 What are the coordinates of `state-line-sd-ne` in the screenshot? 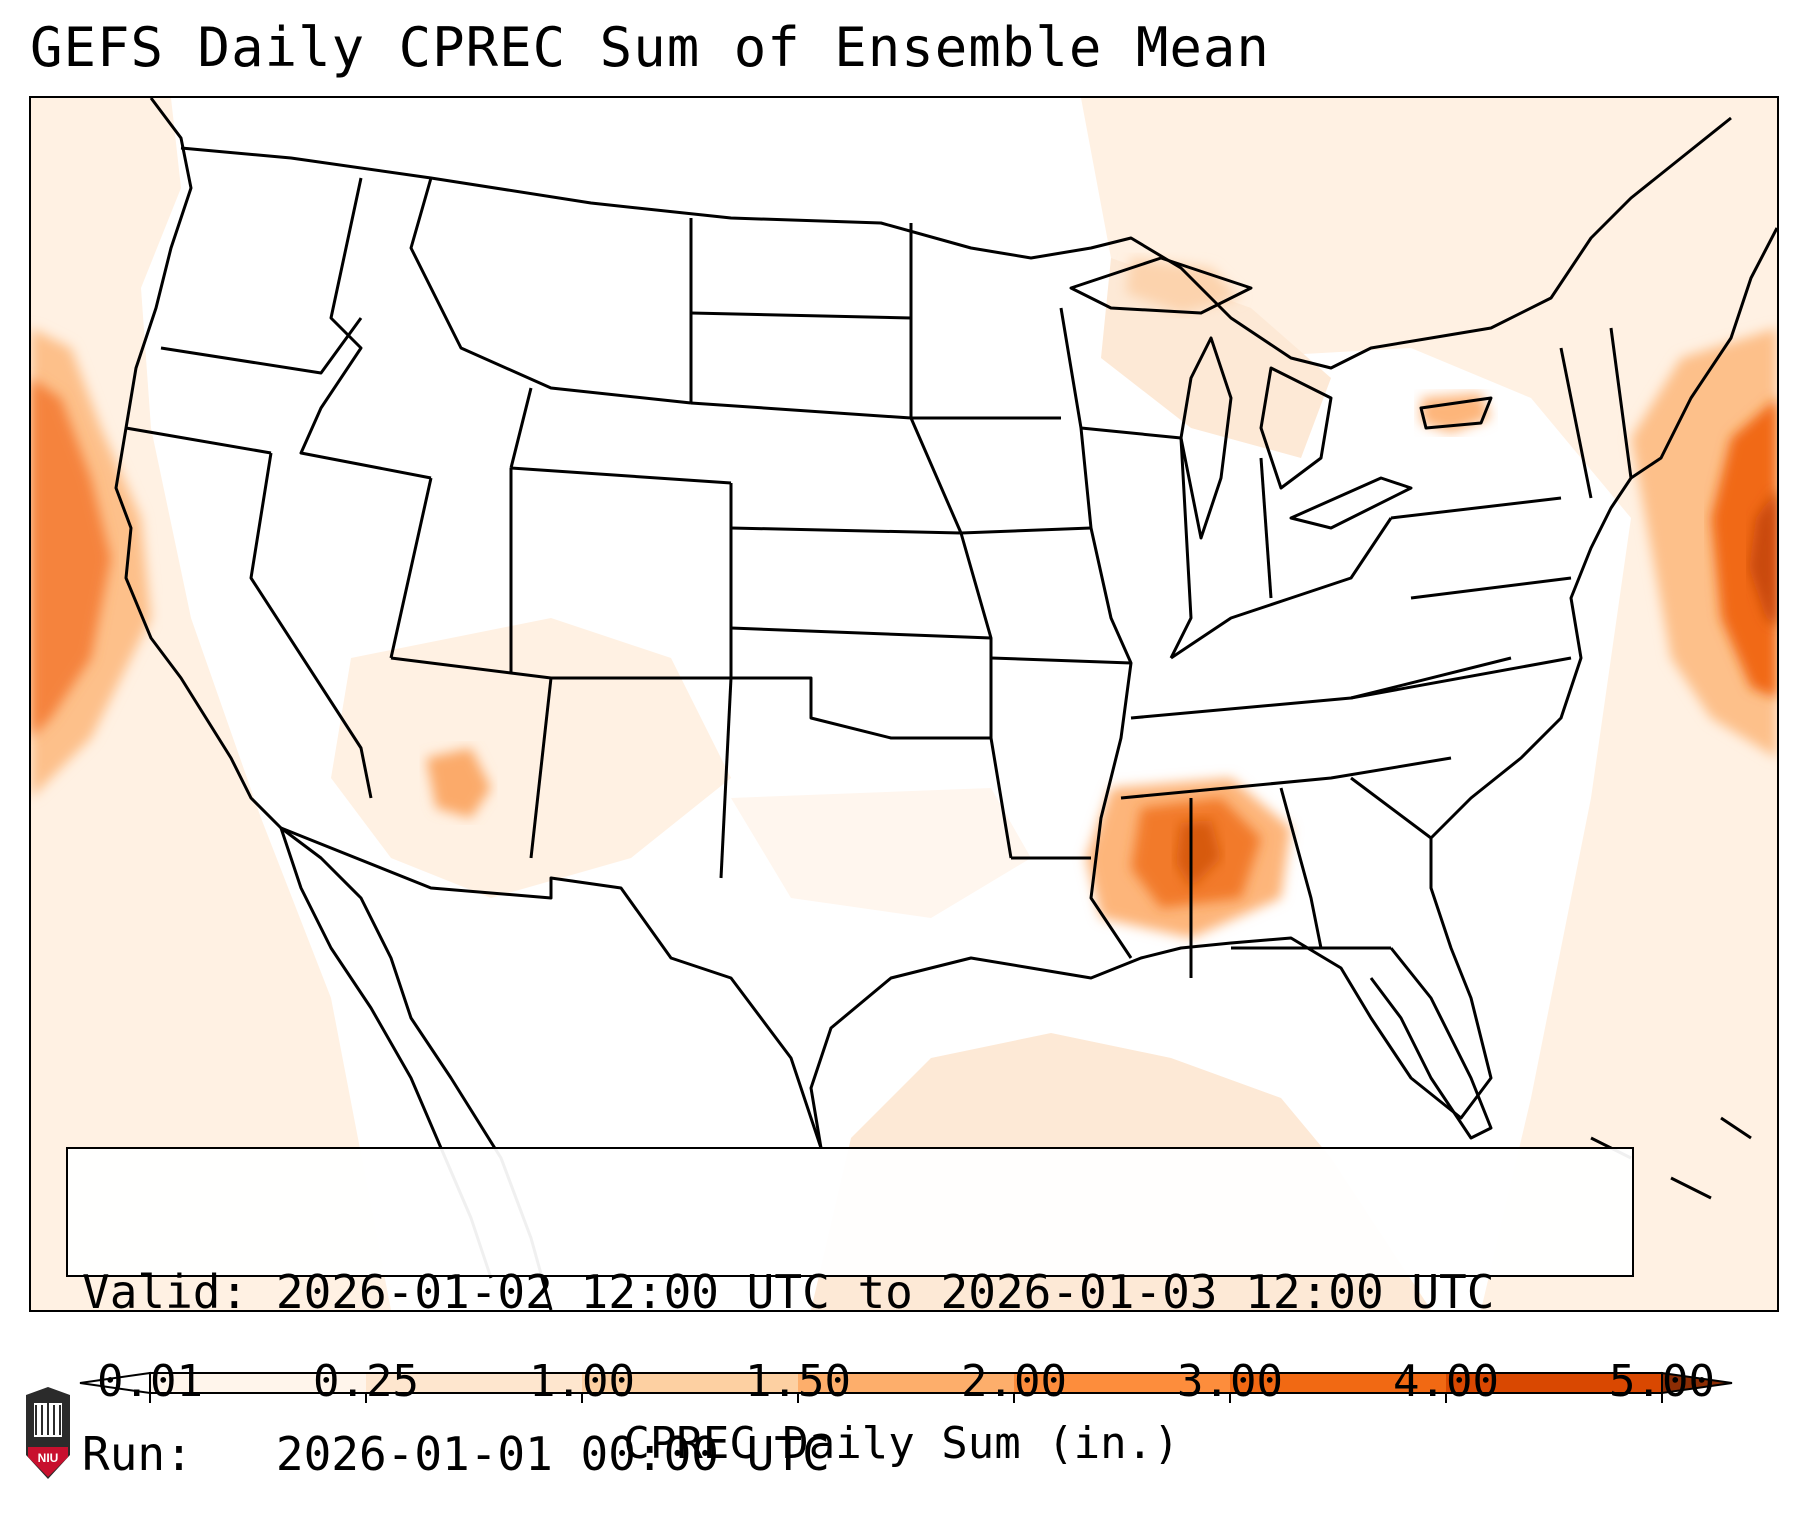 It's located at (801, 410).